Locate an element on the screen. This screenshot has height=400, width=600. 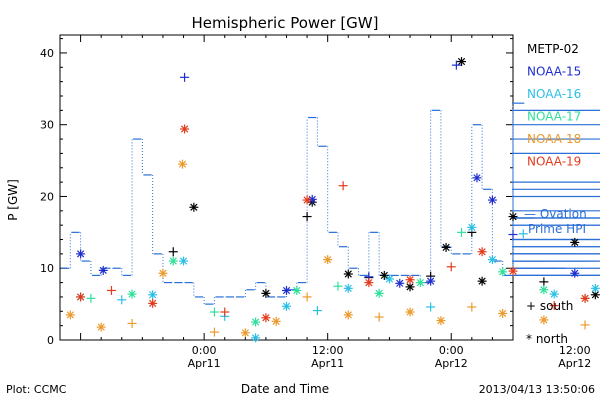
y-tick-label: 30 is located at coordinates (47, 125).